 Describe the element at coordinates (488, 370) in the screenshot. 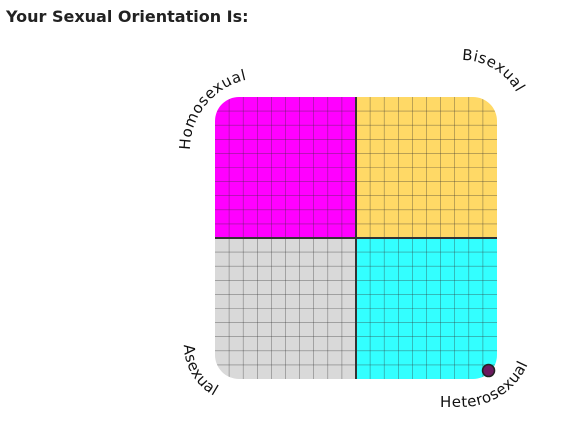

I see `result-point` at that location.